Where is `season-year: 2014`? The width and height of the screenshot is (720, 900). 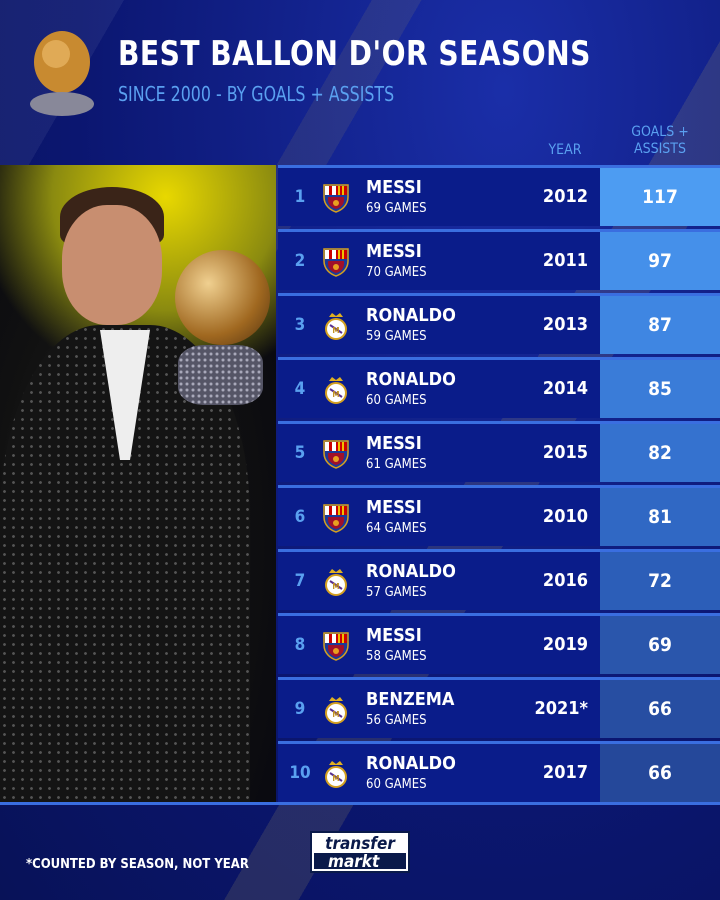 season-year: 2014 is located at coordinates (565, 388).